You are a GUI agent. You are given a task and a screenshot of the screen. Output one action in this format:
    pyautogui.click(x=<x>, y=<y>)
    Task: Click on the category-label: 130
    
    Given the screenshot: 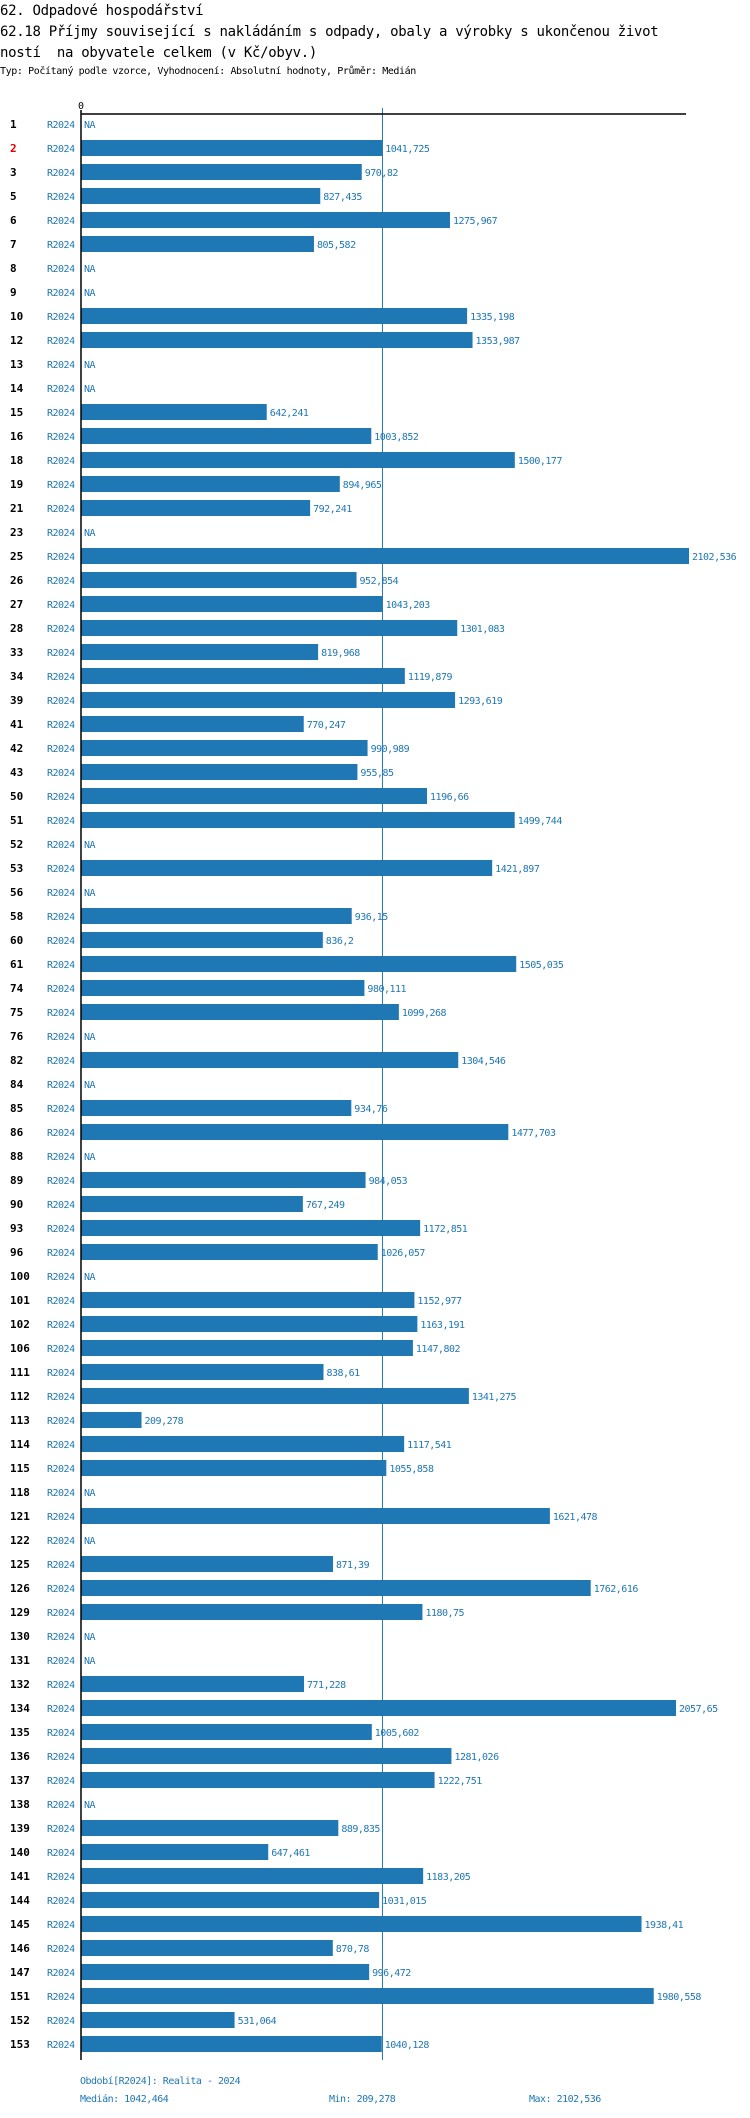 What is the action you would take?
    pyautogui.click(x=20, y=1636)
    